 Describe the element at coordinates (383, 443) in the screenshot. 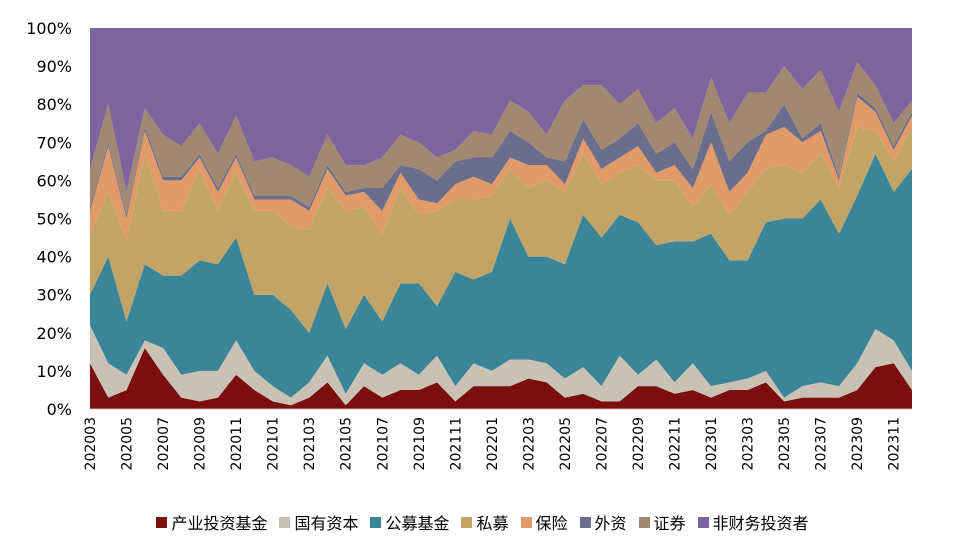

I see `x-tick-label: 202107` at that location.